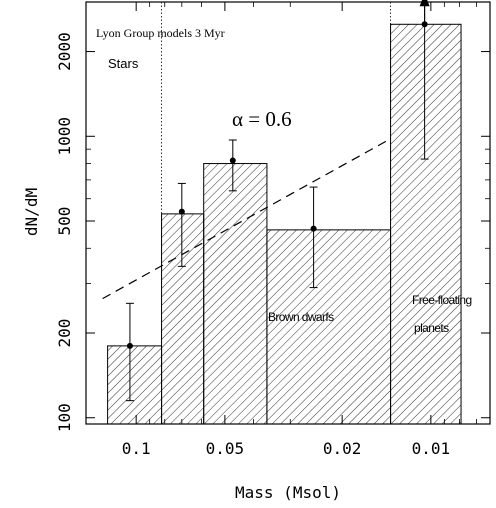  What do you see at coordinates (64, 51) in the screenshot?
I see `y-tick-label-4: 2000` at bounding box center [64, 51].